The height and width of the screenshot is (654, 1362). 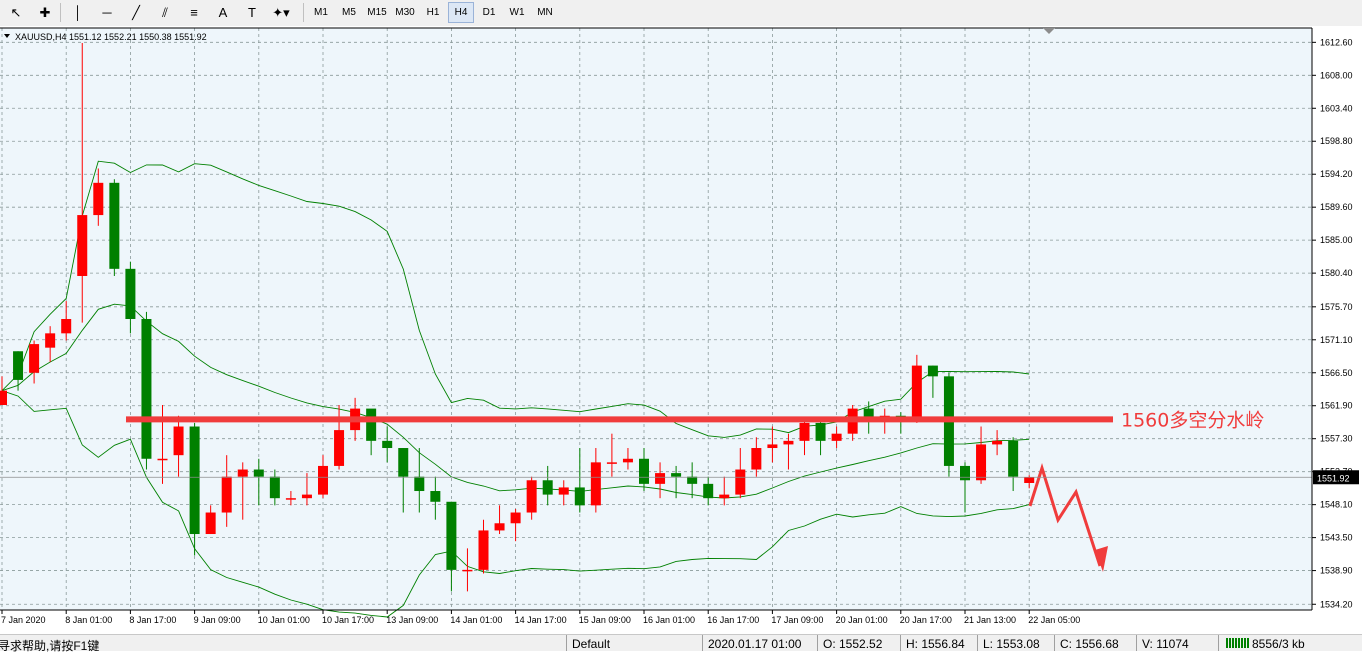 I want to click on x-tick-label: 16 Jan 17:00, so click(x=733, y=620).